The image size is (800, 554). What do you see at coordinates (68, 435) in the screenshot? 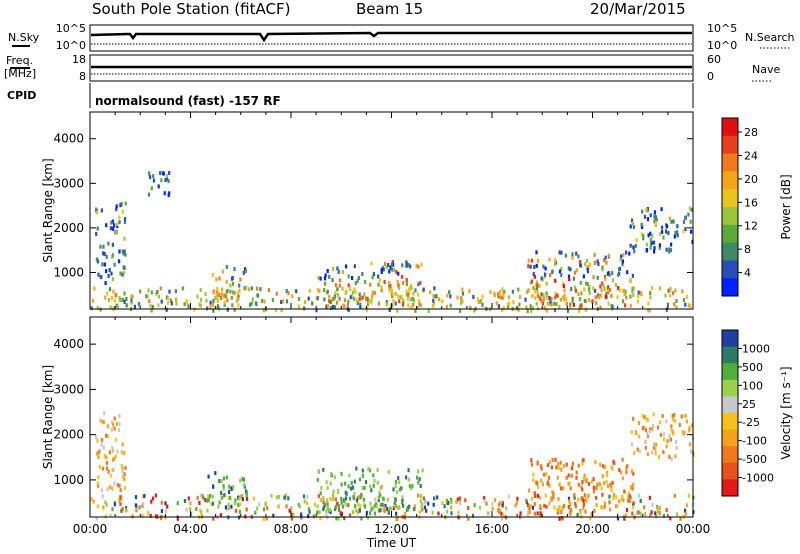
I see `y-tick-label: 2000` at bounding box center [68, 435].